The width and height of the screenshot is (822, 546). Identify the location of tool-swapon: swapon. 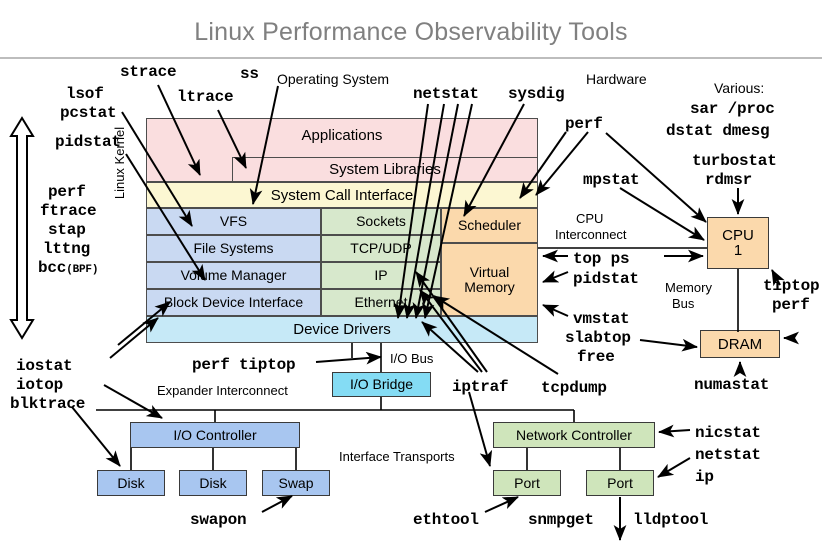
(218, 520).